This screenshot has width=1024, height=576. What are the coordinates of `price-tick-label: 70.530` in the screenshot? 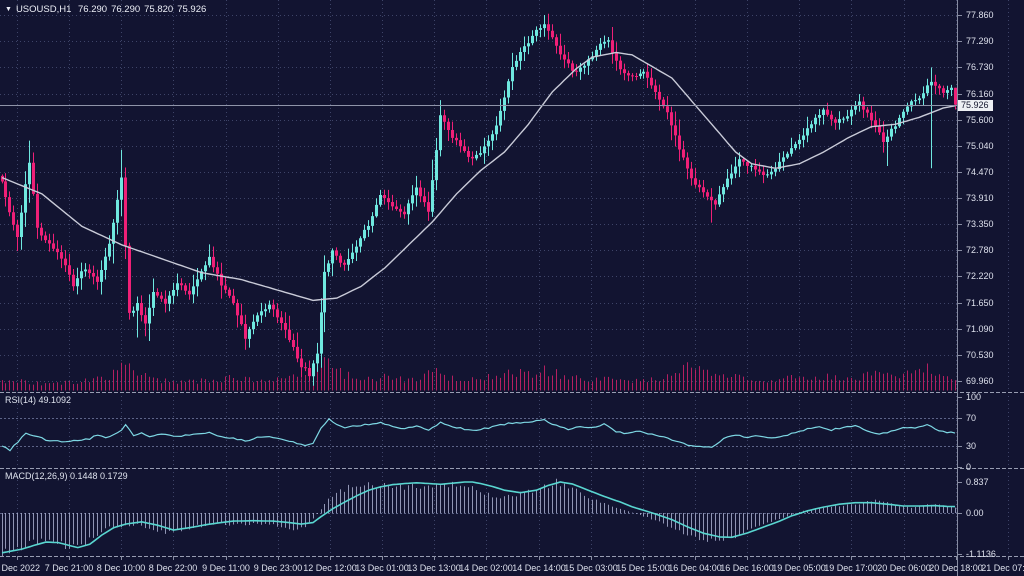 It's located at (980, 355).